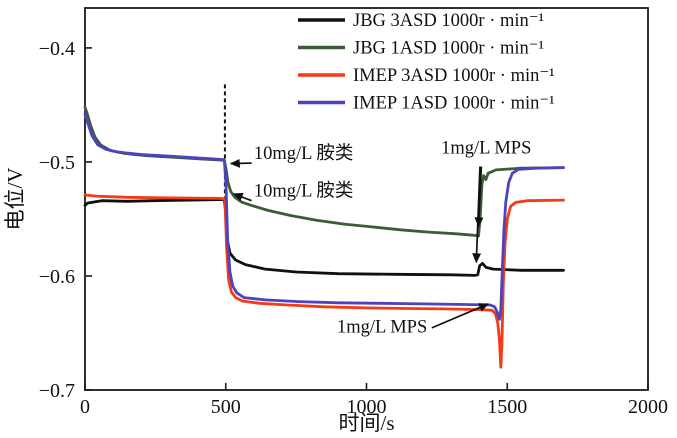 The width and height of the screenshot is (677, 438). What do you see at coordinates (85, 407) in the screenshot?
I see `x-tick-label: 0` at bounding box center [85, 407].